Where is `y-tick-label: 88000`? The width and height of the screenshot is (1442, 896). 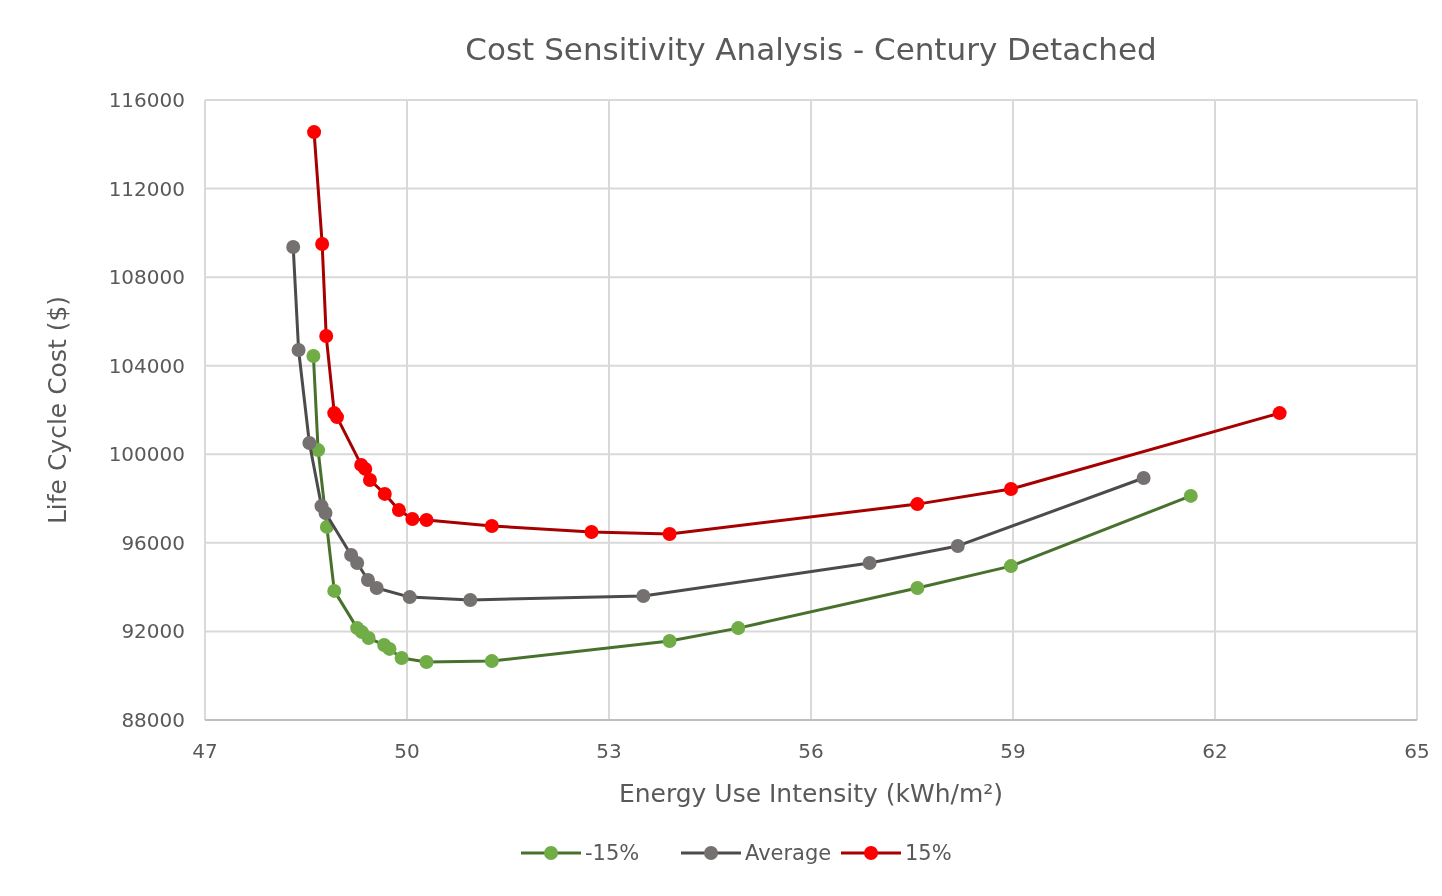 y-tick-label: 88000 is located at coordinates (153, 720).